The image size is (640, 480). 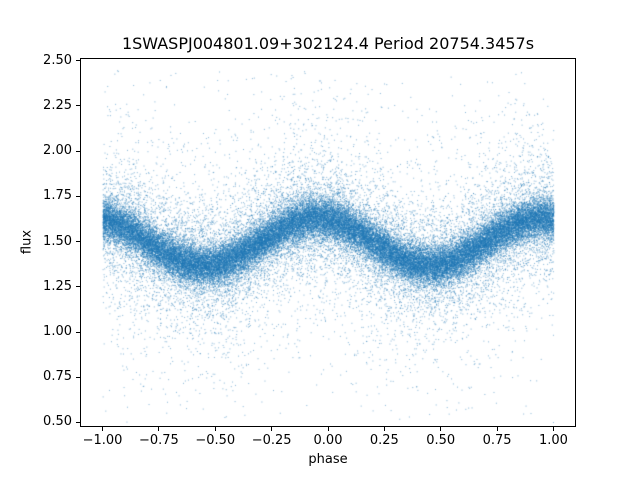 What do you see at coordinates (384, 440) in the screenshot?
I see `x-tick-label: 0.25` at bounding box center [384, 440].